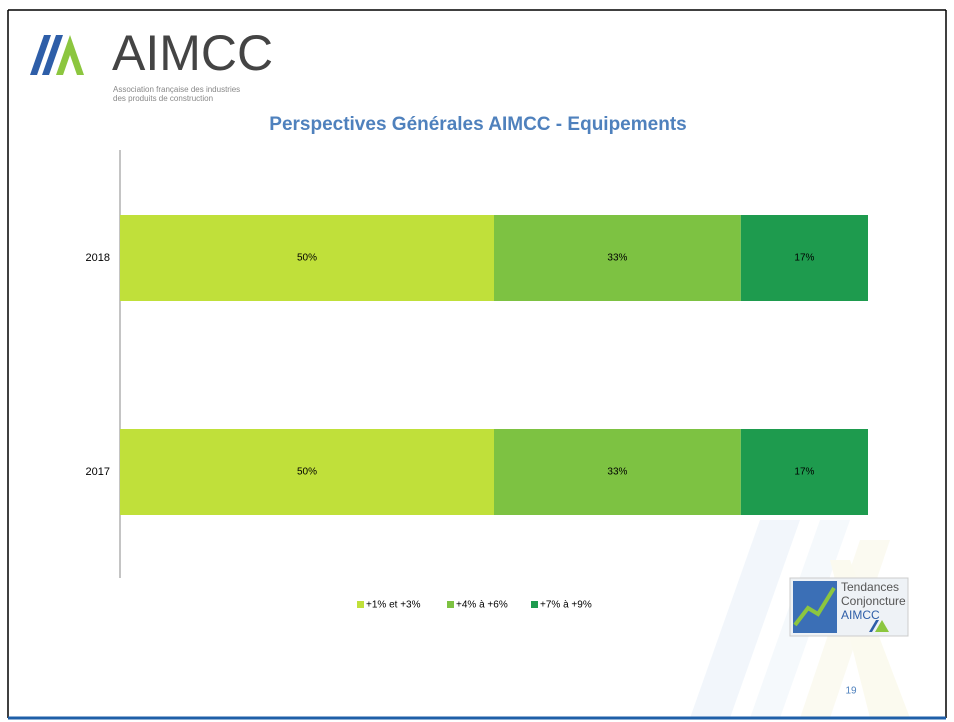  Describe the element at coordinates (851, 691) in the screenshot. I see `page-number: 19` at that location.